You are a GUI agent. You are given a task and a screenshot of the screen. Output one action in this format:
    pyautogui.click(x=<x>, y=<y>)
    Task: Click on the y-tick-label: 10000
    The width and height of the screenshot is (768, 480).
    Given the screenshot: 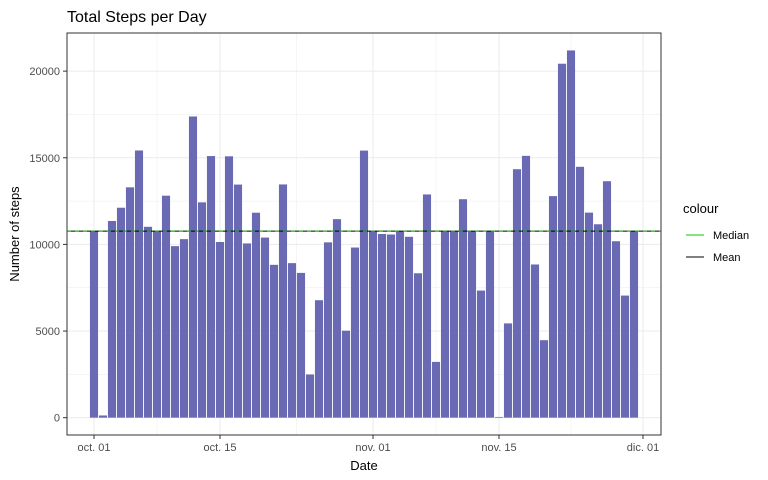 What is the action you would take?
    pyautogui.click(x=44, y=245)
    